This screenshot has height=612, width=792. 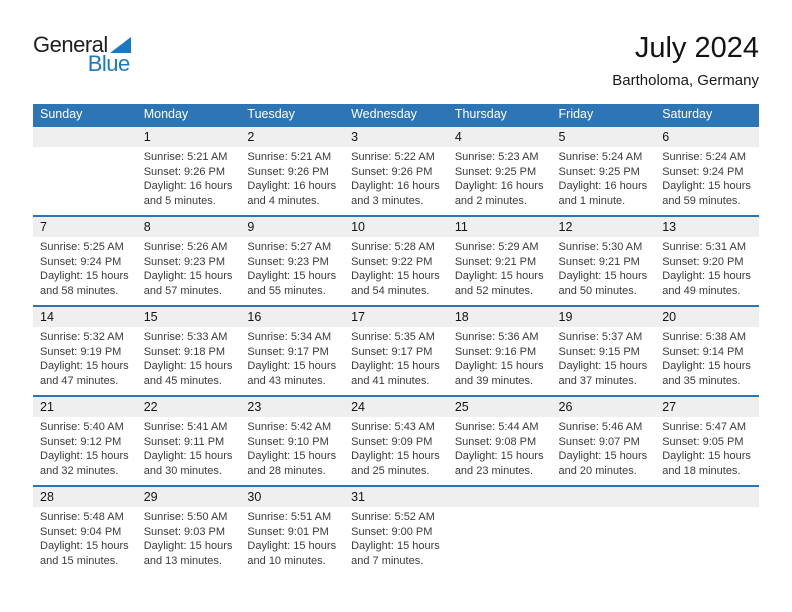 I want to click on daylight-text-line2: and 54 minutes., so click(x=390, y=290).